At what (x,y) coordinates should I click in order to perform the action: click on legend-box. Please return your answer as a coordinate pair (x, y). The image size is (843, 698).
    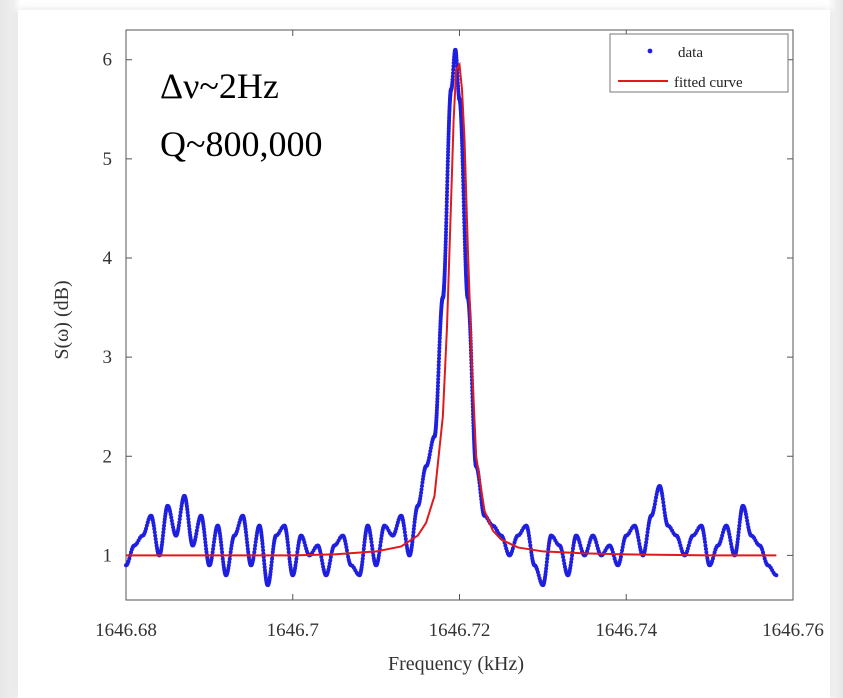
    Looking at the image, I should click on (699, 63).